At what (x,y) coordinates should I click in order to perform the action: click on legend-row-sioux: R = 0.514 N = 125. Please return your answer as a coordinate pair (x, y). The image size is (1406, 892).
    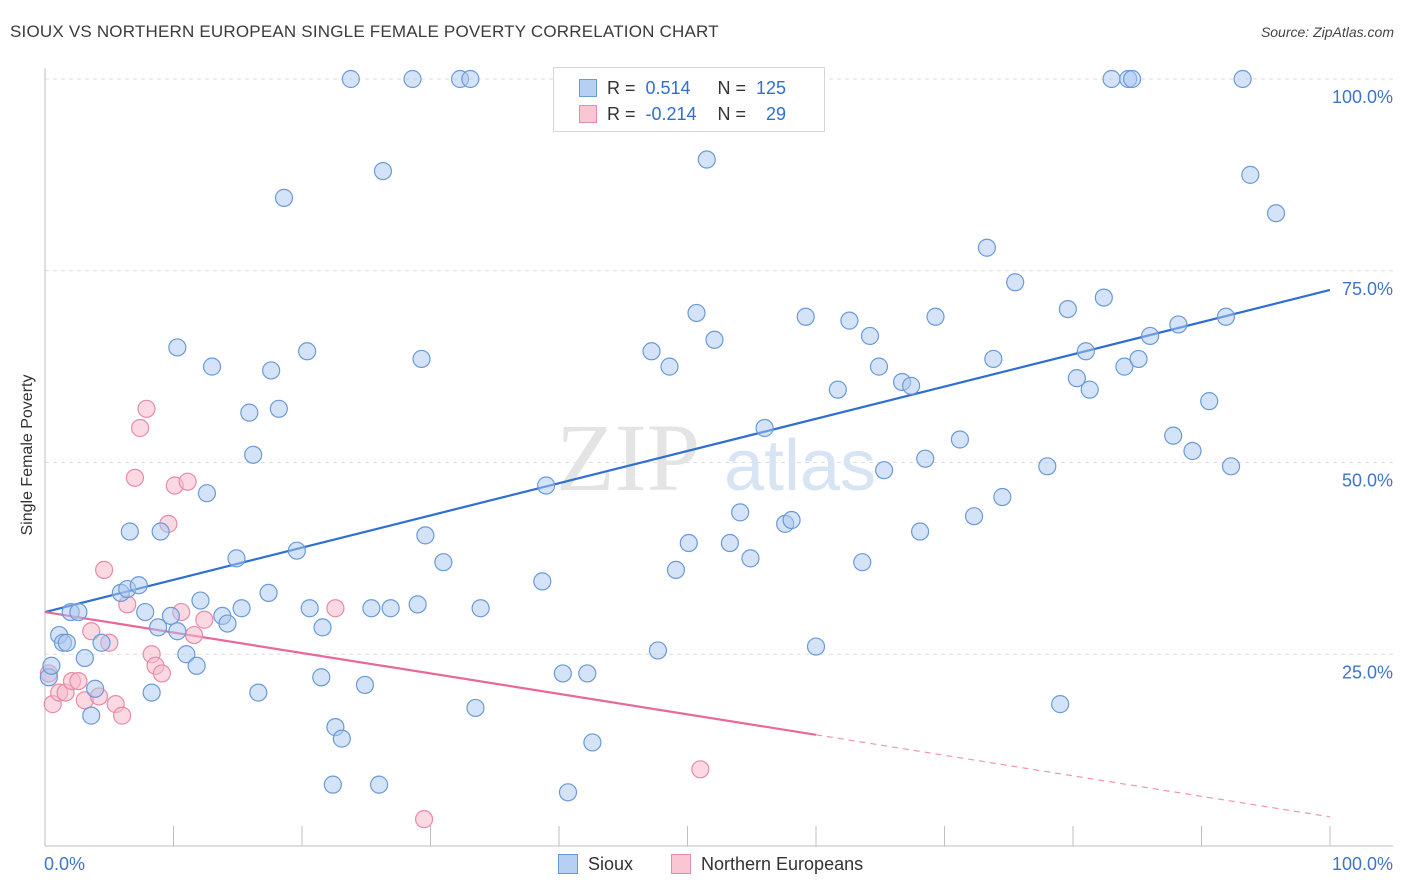
    Looking at the image, I should click on (682, 88).